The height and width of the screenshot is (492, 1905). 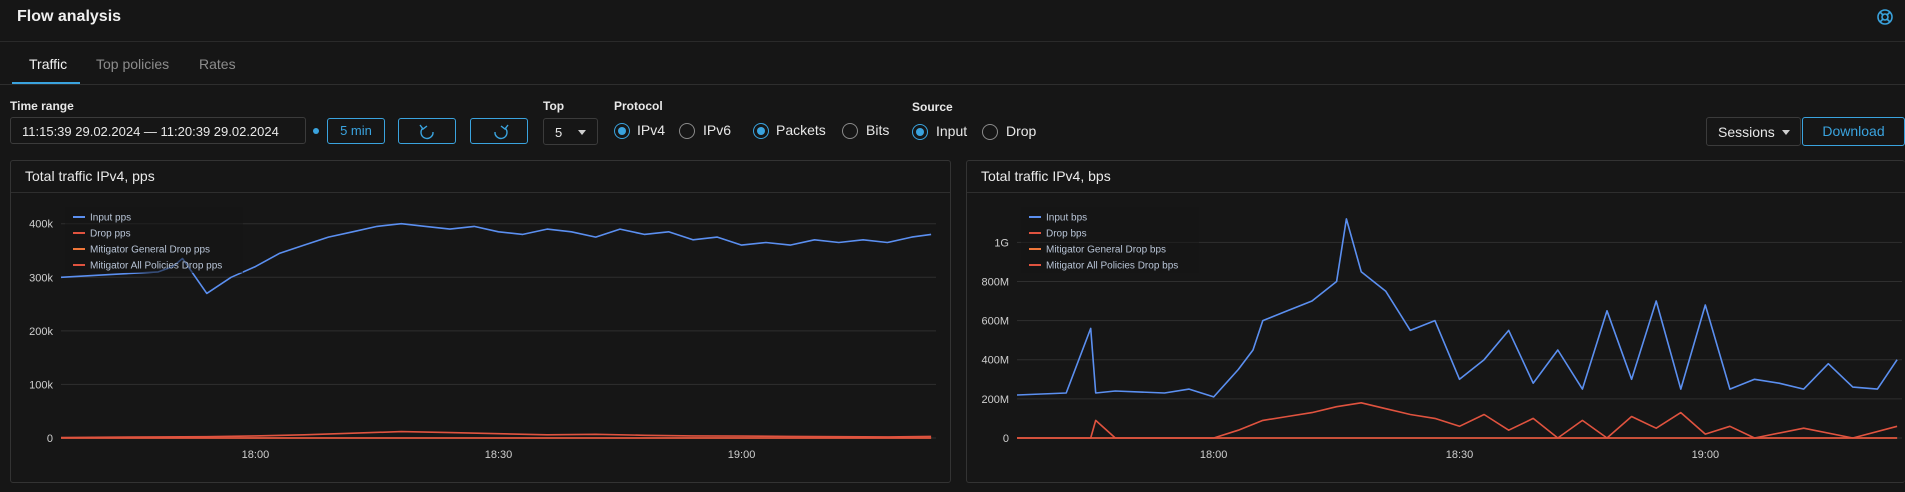 I want to click on radio-ipv6, so click(x=687, y=131).